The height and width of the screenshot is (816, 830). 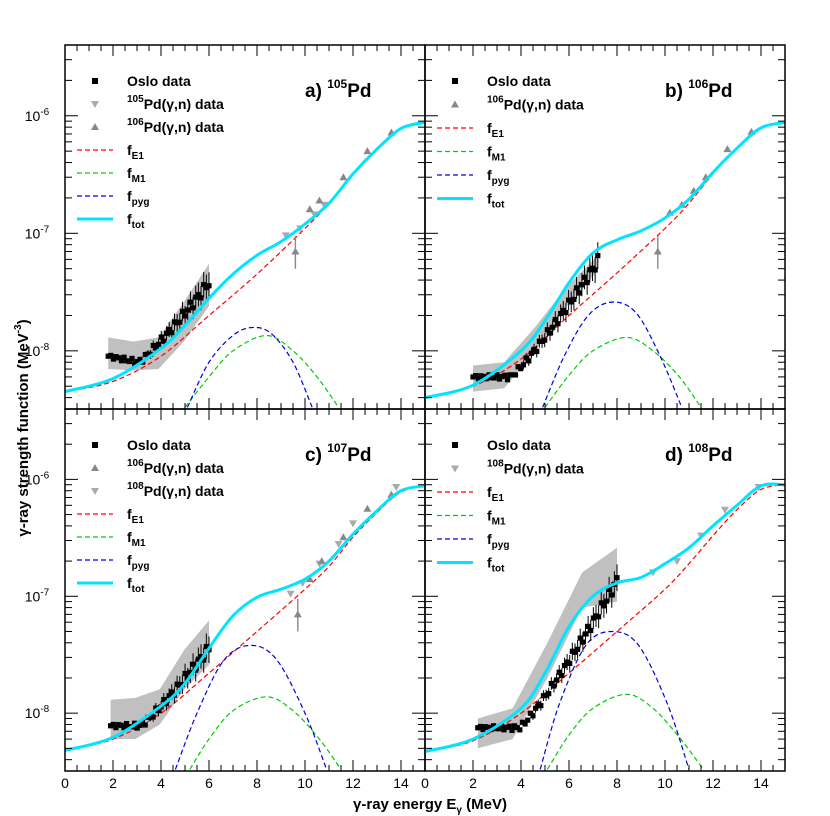 I want to click on legend-mass: 108, so click(x=135, y=486).